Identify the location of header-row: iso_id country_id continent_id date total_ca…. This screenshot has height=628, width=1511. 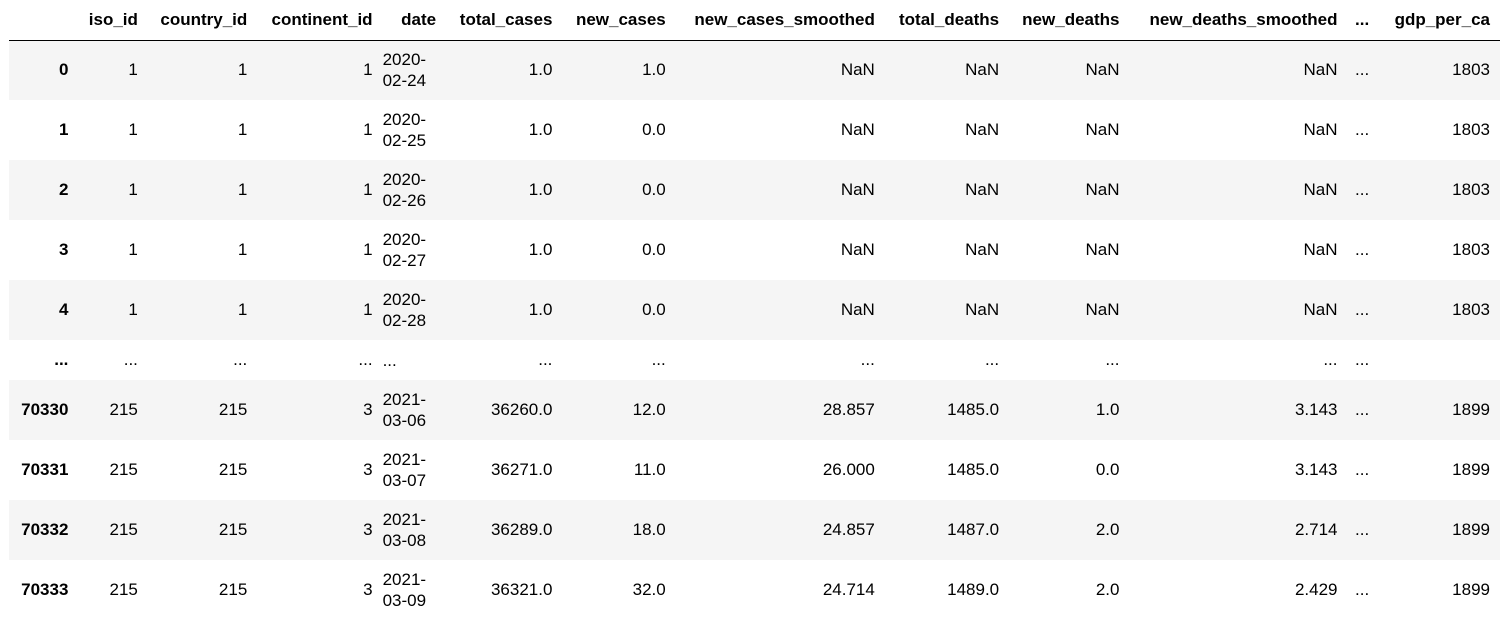
(754, 20).